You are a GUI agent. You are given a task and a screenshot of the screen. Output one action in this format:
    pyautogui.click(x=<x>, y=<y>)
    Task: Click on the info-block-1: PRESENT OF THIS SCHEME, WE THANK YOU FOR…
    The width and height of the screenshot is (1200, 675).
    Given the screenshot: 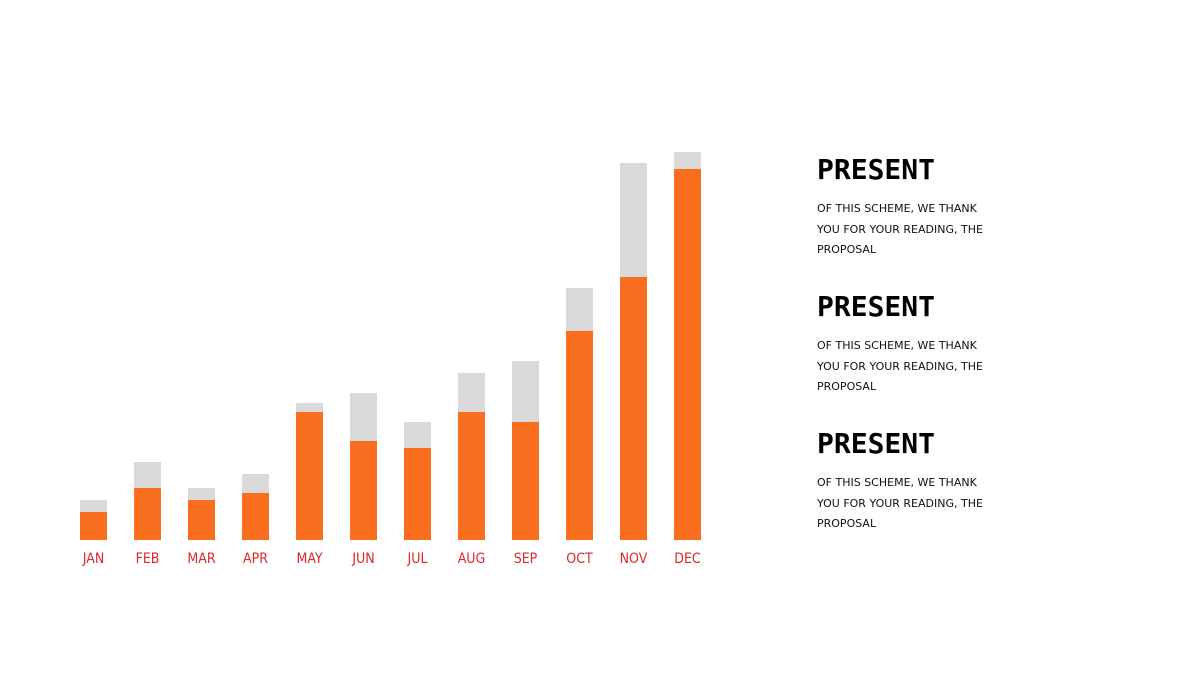 What is the action you would take?
    pyautogui.click(x=917, y=208)
    